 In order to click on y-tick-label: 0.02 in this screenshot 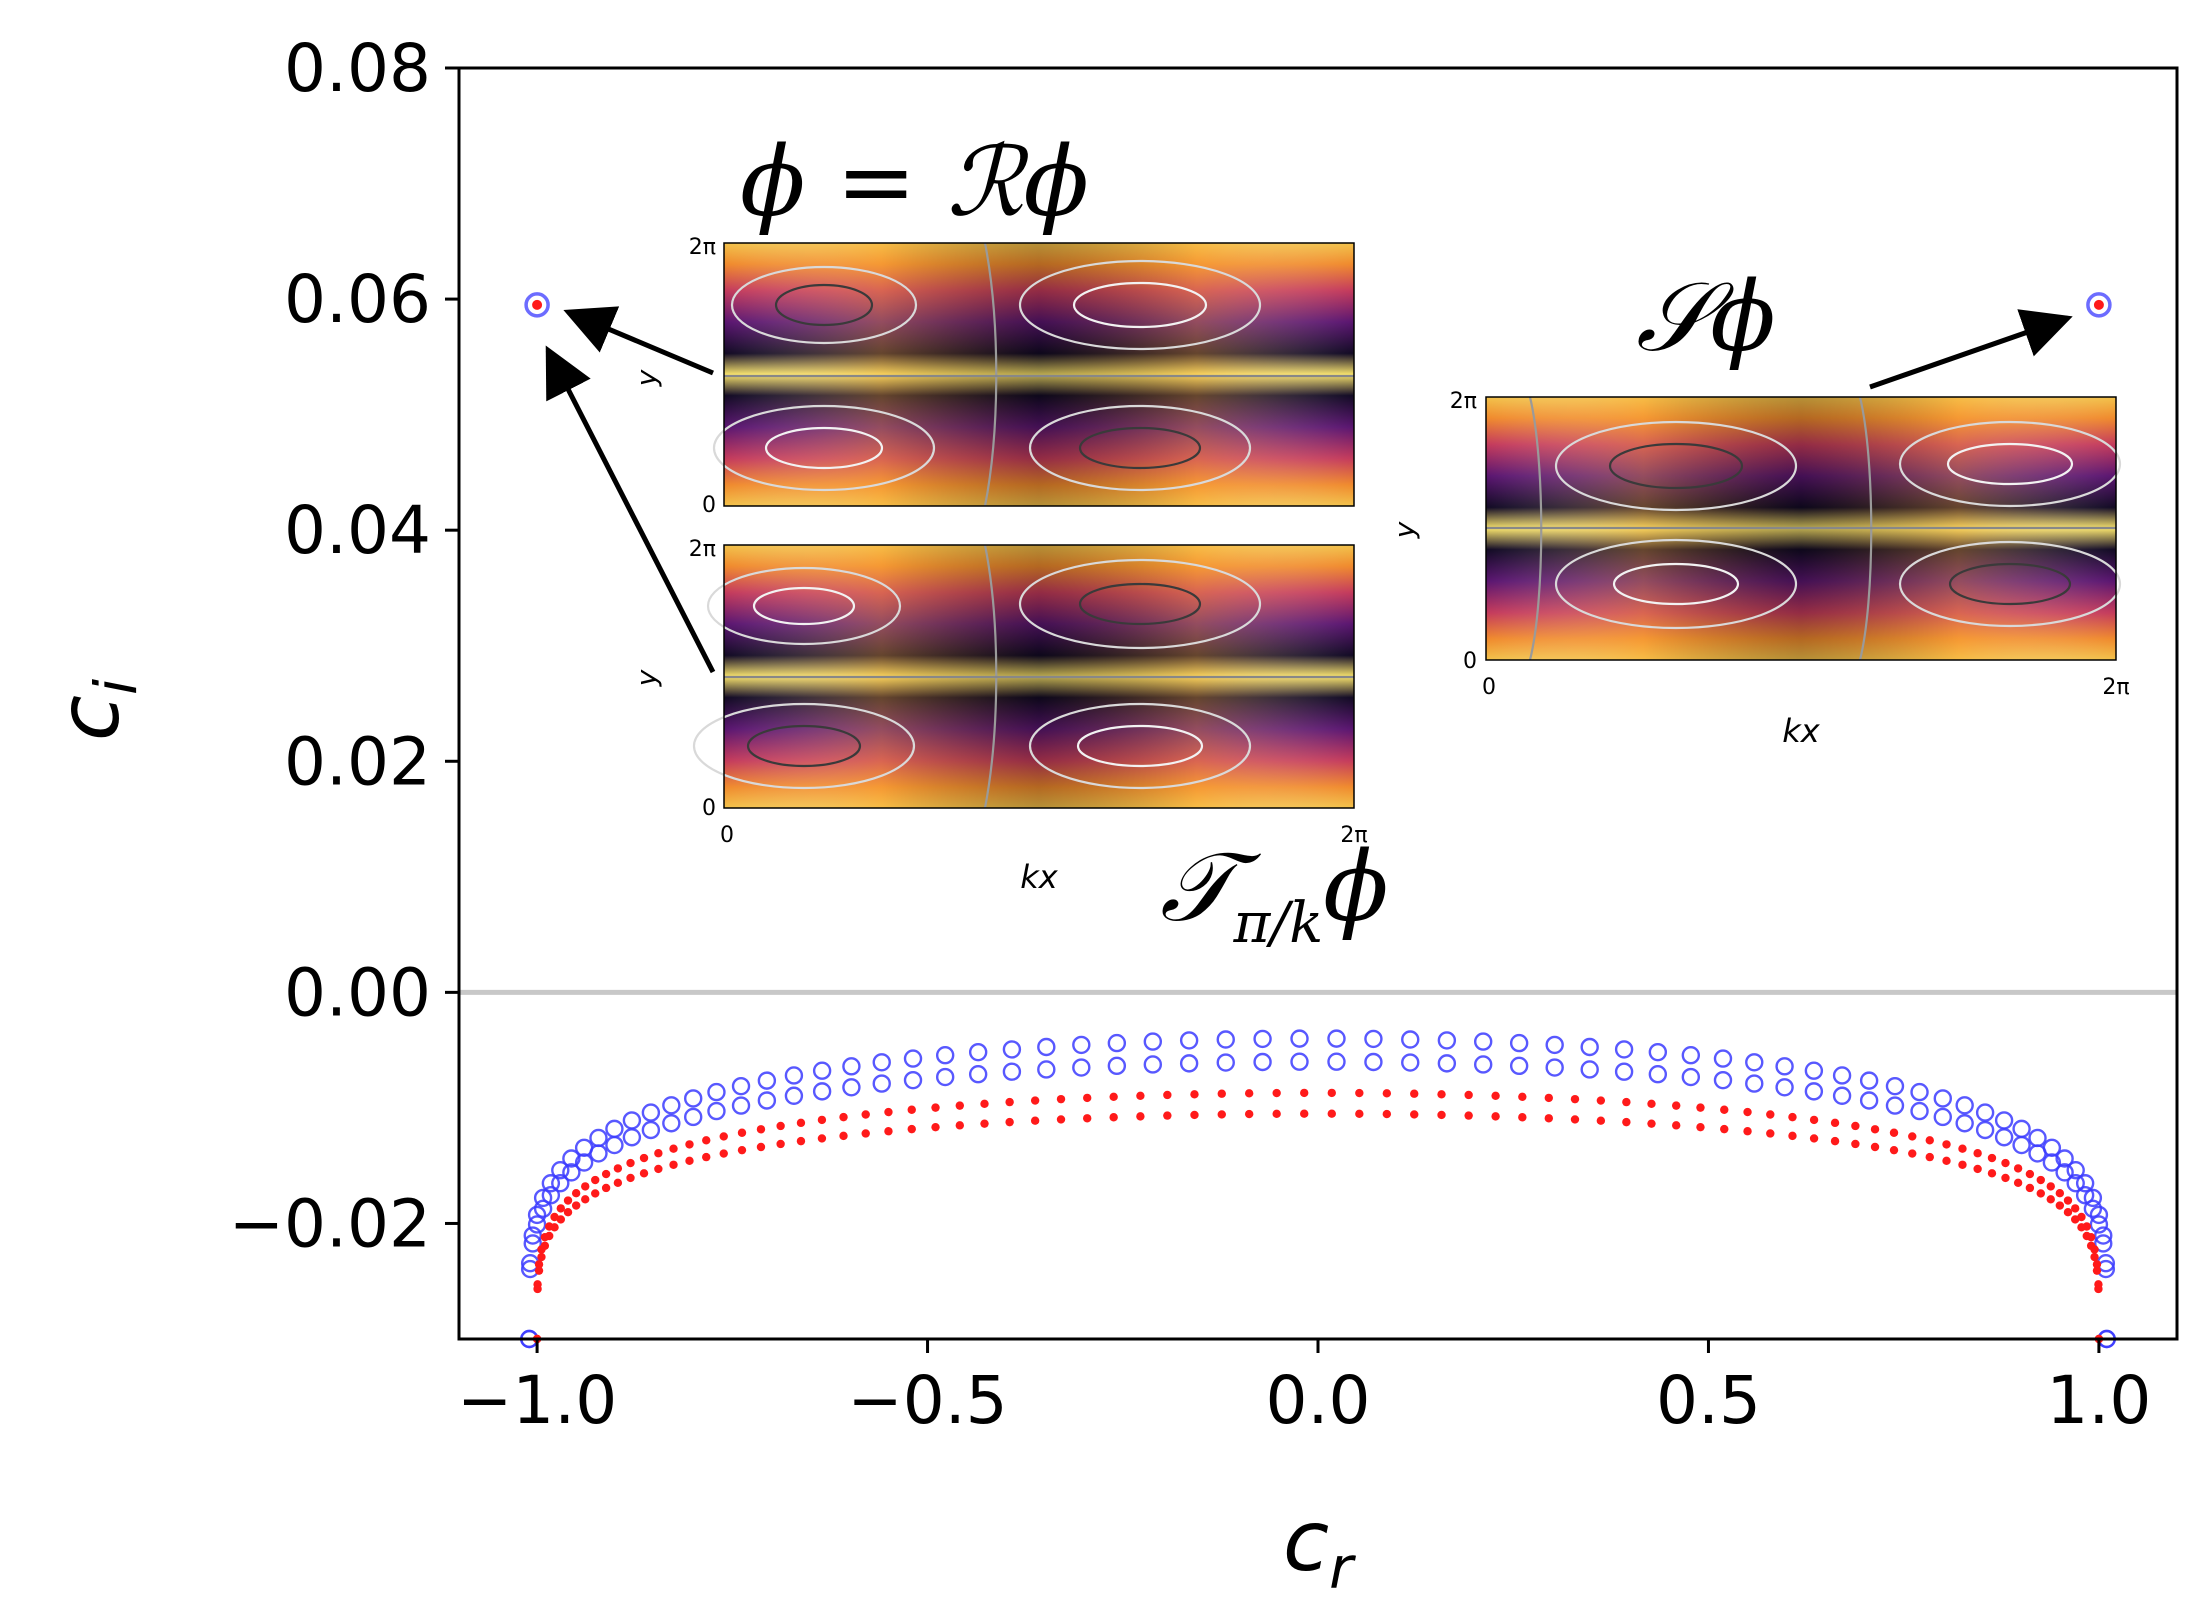, I will do `click(357, 761)`.